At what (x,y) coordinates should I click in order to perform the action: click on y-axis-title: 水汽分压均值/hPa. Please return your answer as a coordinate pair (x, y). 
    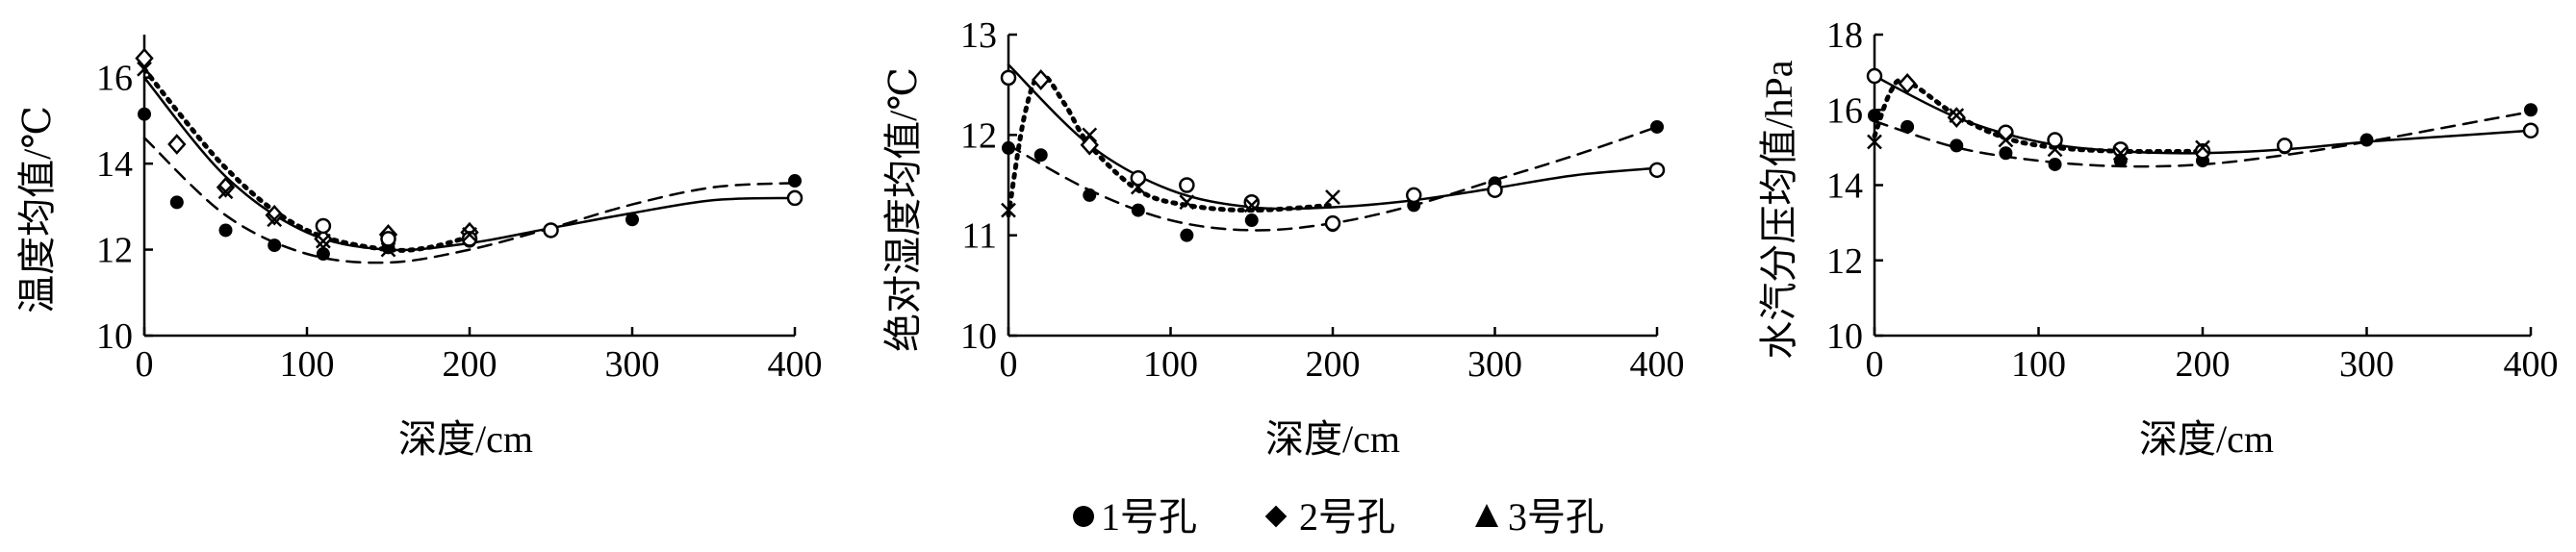
    Looking at the image, I should click on (1778, 209).